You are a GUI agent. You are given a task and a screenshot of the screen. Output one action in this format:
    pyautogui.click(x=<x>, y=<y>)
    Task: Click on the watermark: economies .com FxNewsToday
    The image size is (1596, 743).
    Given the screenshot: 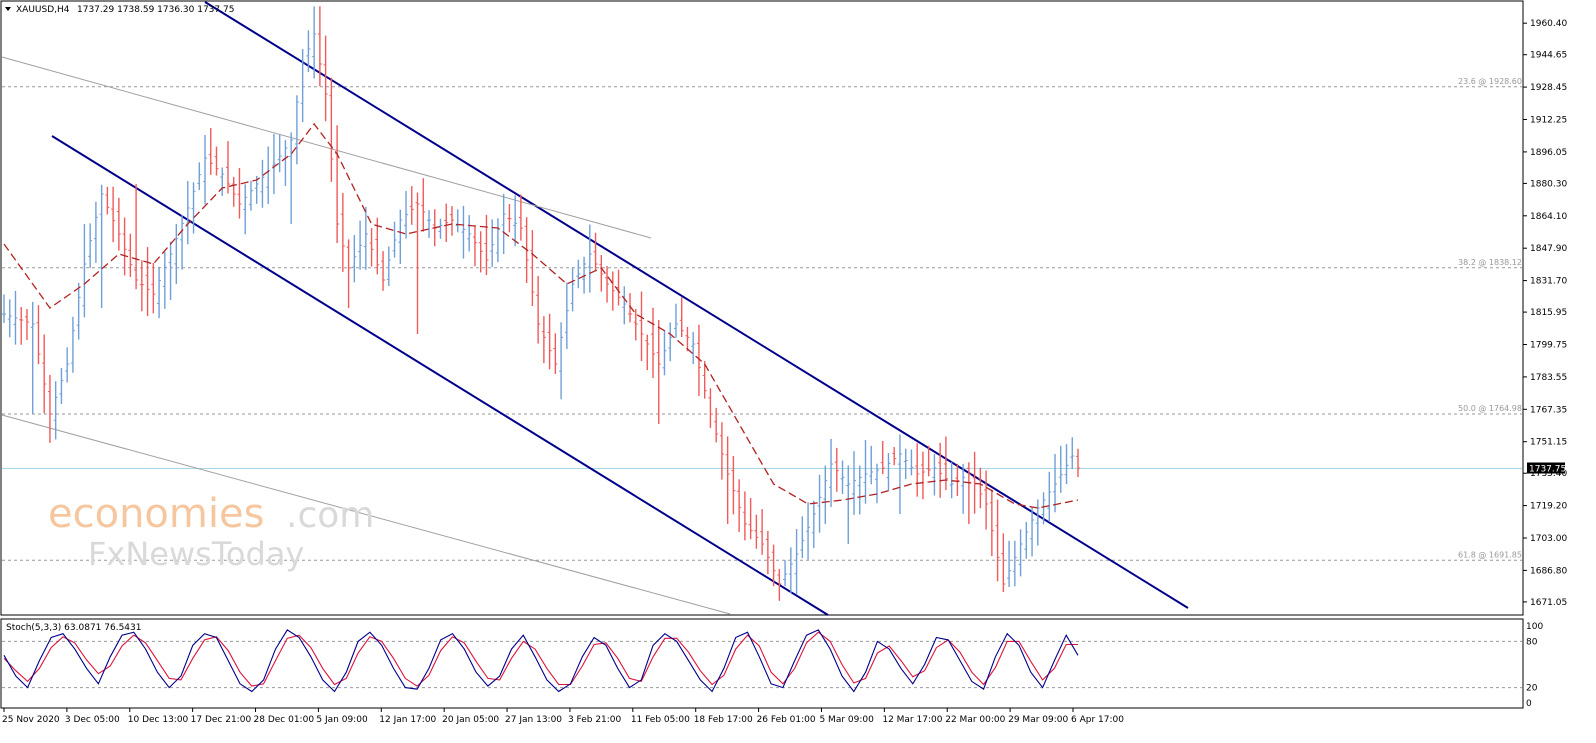 What is the action you would take?
    pyautogui.click(x=211, y=532)
    